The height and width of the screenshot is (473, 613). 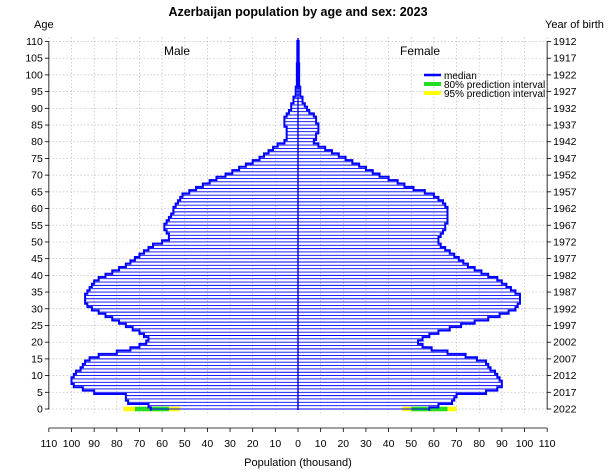 I want to click on birth-year-tick-label: 1972, so click(x=565, y=242).